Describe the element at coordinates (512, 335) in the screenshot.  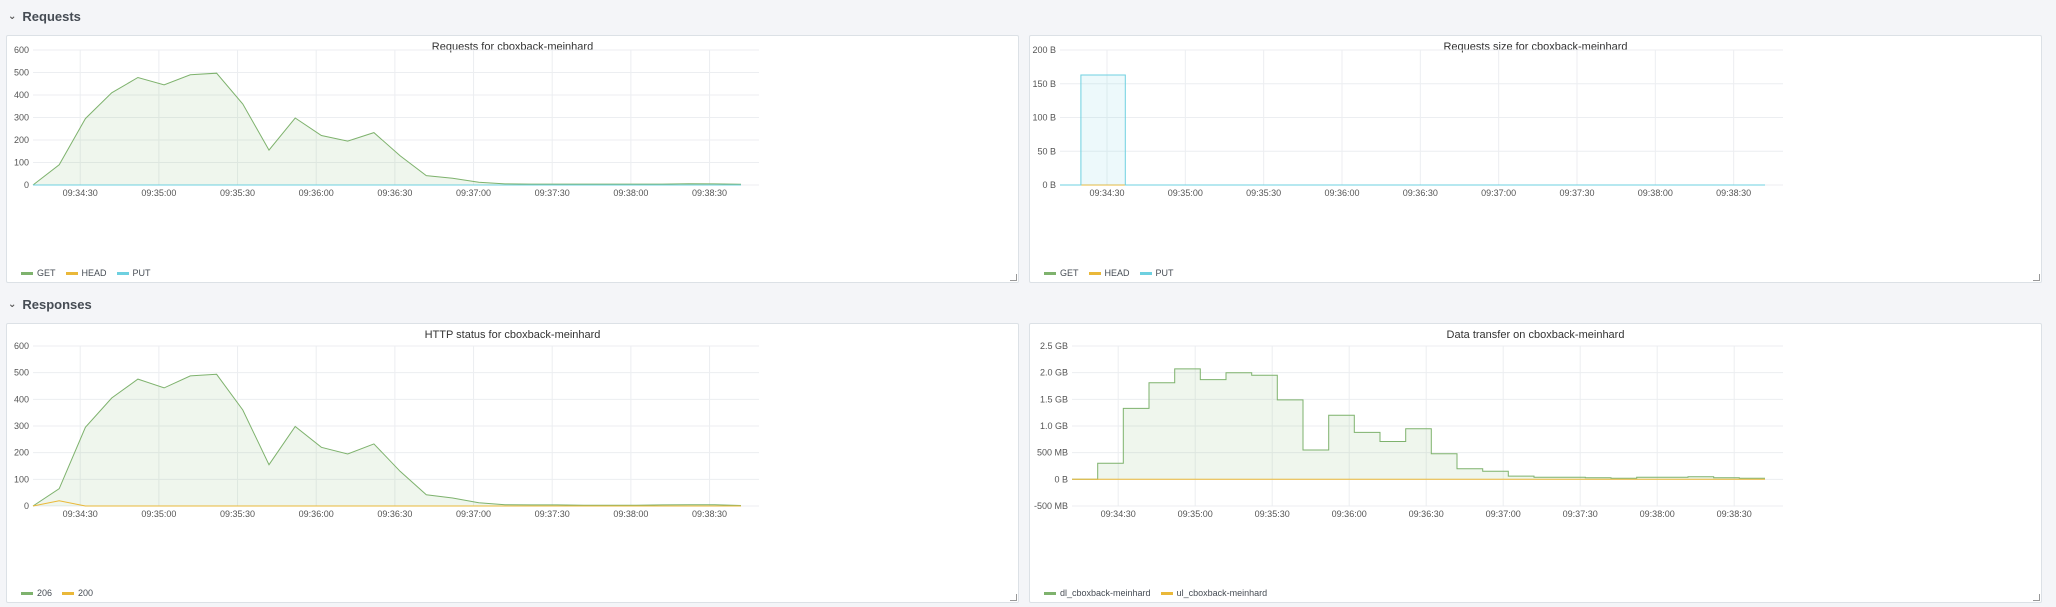
I see `panel-title: HTTP status for cboxback-meinhard` at that location.